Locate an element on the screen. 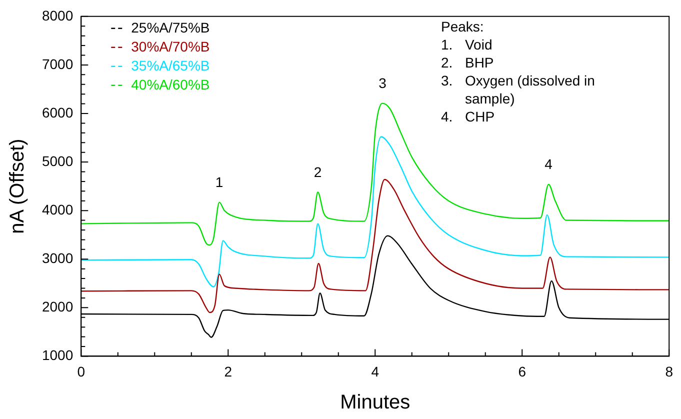 This screenshot has width=681, height=419. x-tick-label: 0 is located at coordinates (81, 371).